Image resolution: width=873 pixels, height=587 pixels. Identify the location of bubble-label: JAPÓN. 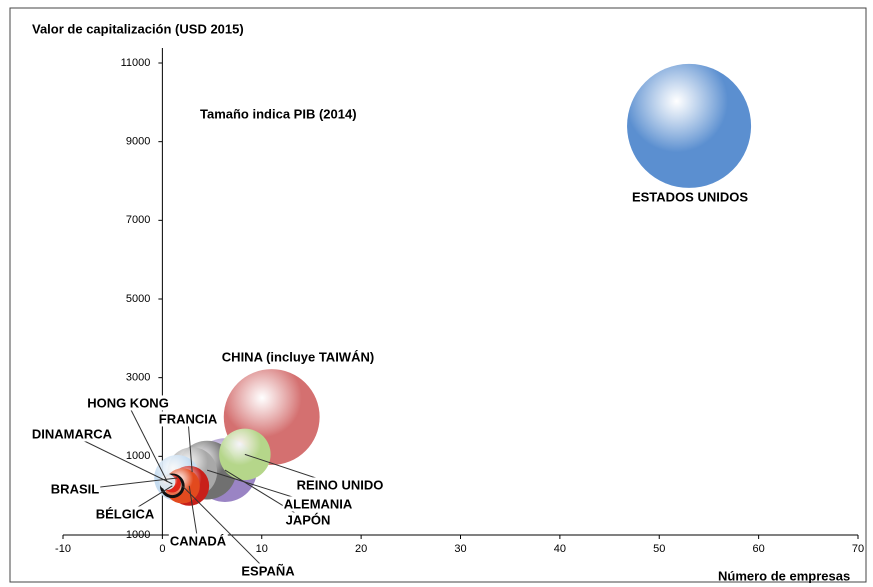
(308, 519).